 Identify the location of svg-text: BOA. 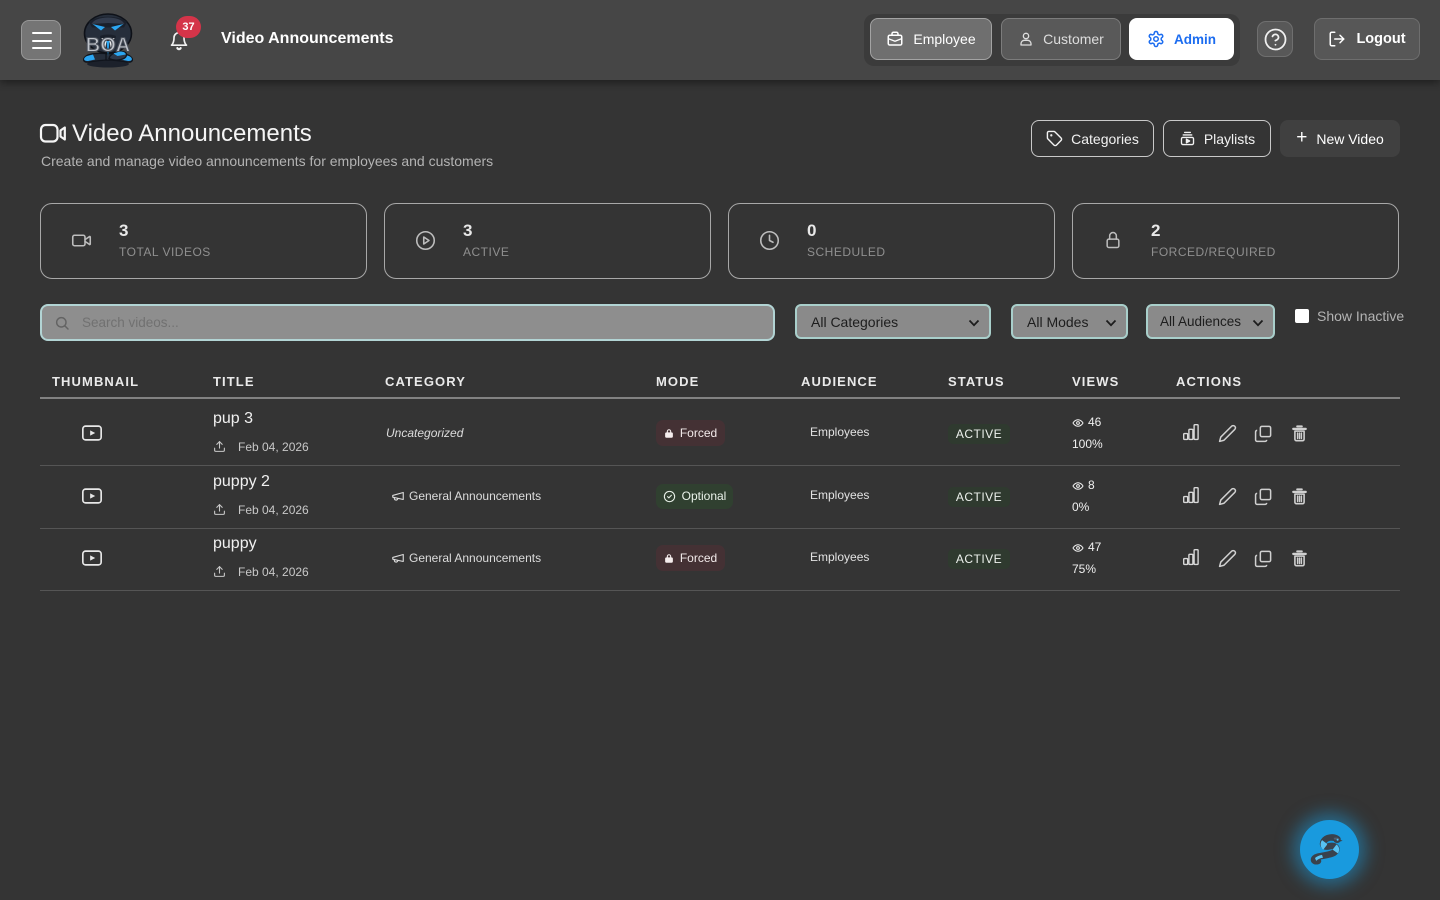
(108, 46).